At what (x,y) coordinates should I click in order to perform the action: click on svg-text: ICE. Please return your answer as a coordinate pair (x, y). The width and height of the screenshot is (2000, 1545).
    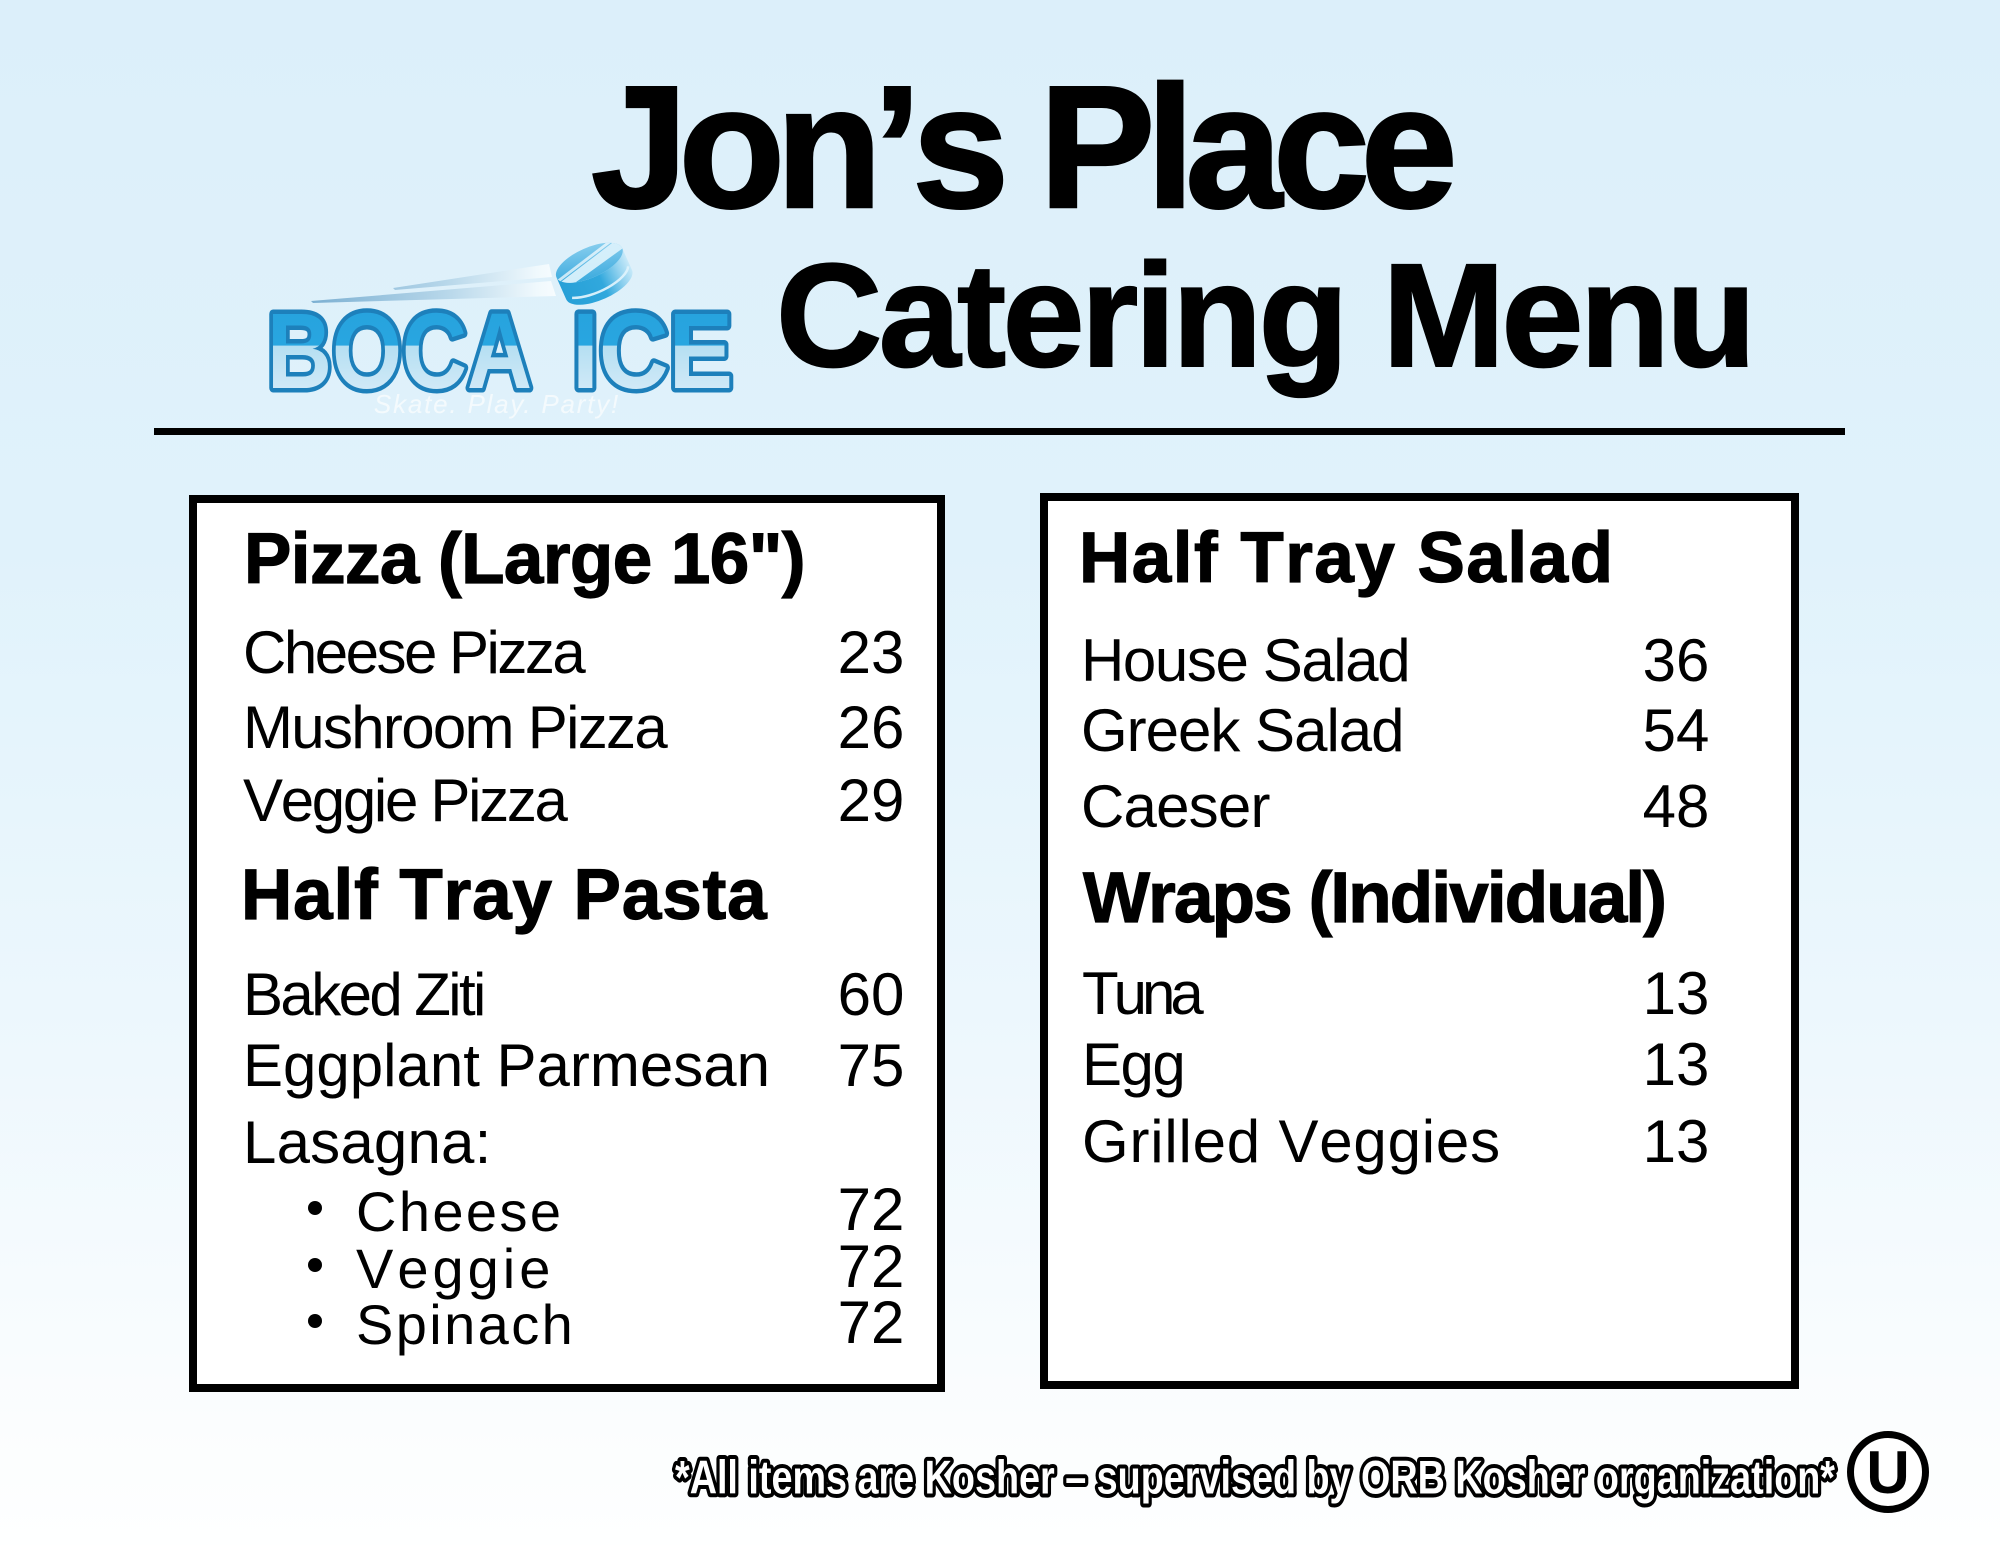
    Looking at the image, I should click on (652, 350).